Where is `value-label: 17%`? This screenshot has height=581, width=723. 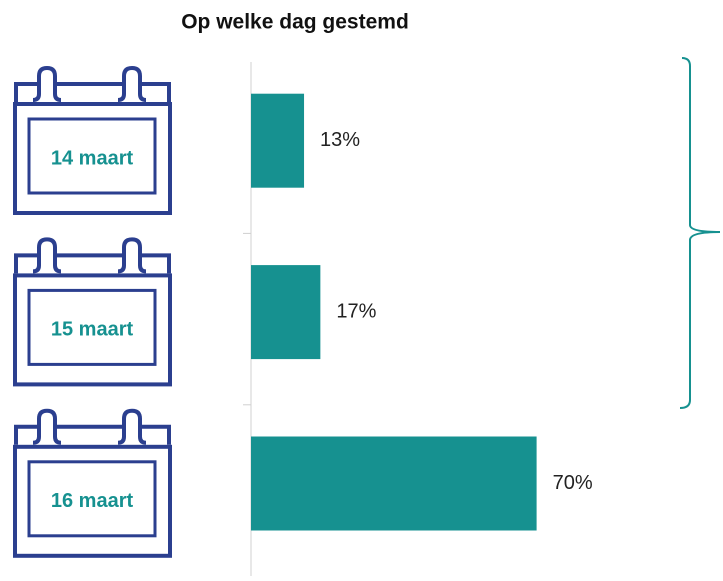
value-label: 17% is located at coordinates (356, 311).